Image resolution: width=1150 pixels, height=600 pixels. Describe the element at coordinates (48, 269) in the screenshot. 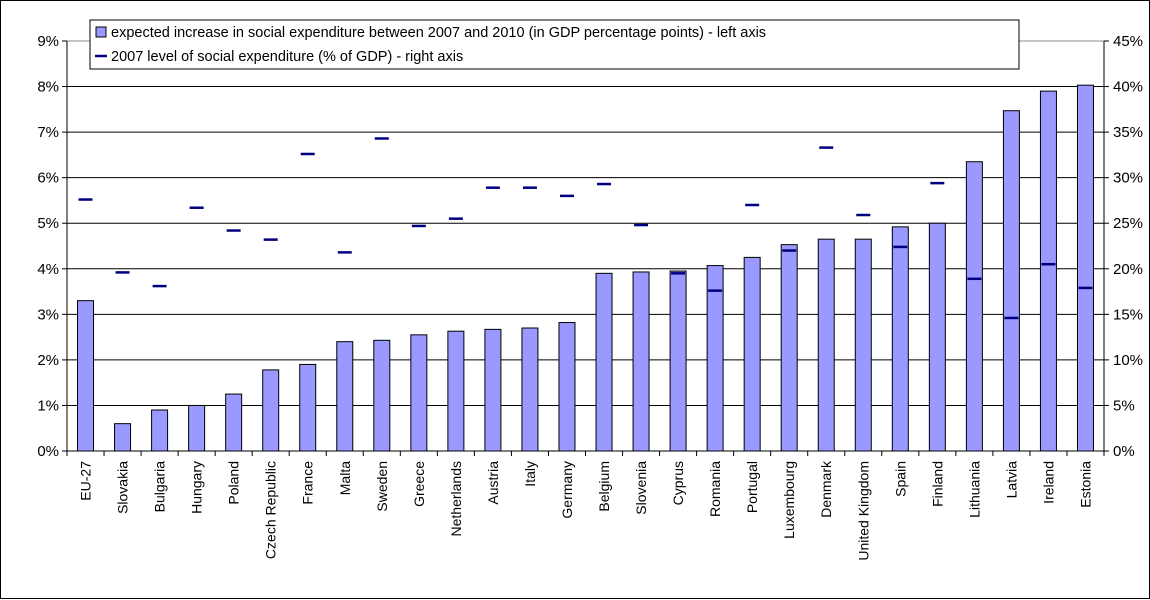

I see `left-tick-label: 4%` at that location.